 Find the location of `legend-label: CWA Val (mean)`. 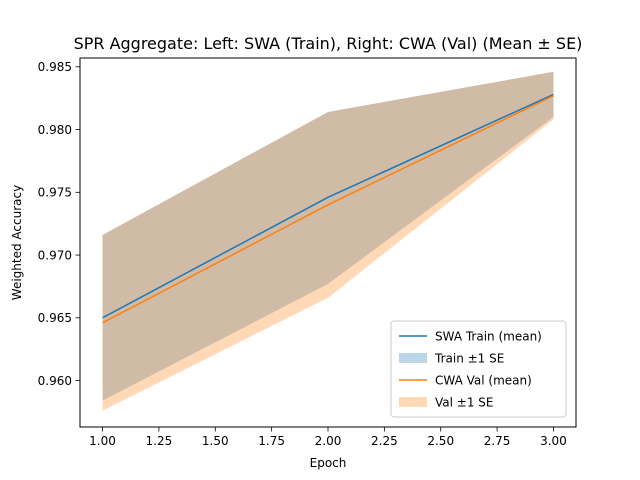

legend-label: CWA Val (mean) is located at coordinates (483, 380).